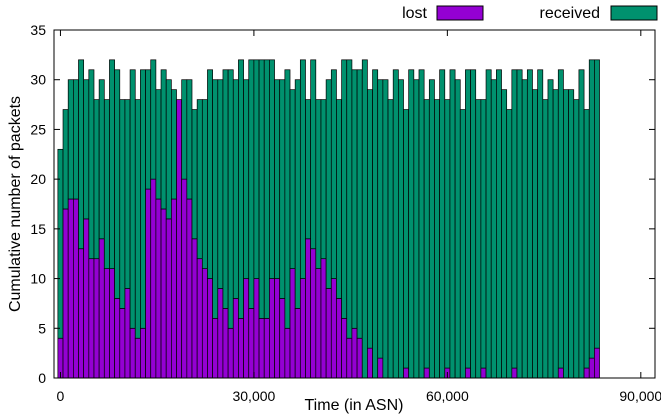  What do you see at coordinates (42, 328) in the screenshot?
I see `y-tick-label: 5` at bounding box center [42, 328].